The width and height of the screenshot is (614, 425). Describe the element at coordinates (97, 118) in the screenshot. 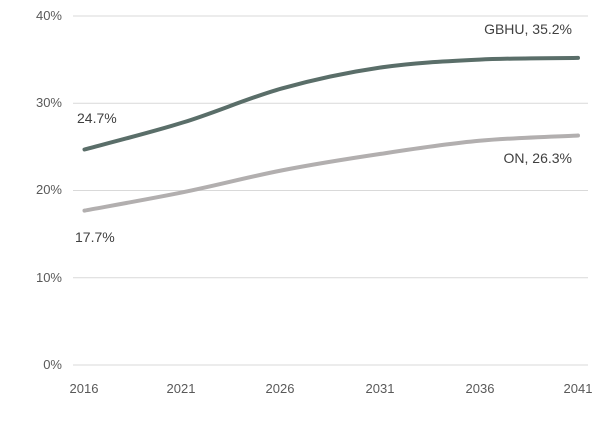

I see `gbhu-start-value-label: 24.7%` at that location.